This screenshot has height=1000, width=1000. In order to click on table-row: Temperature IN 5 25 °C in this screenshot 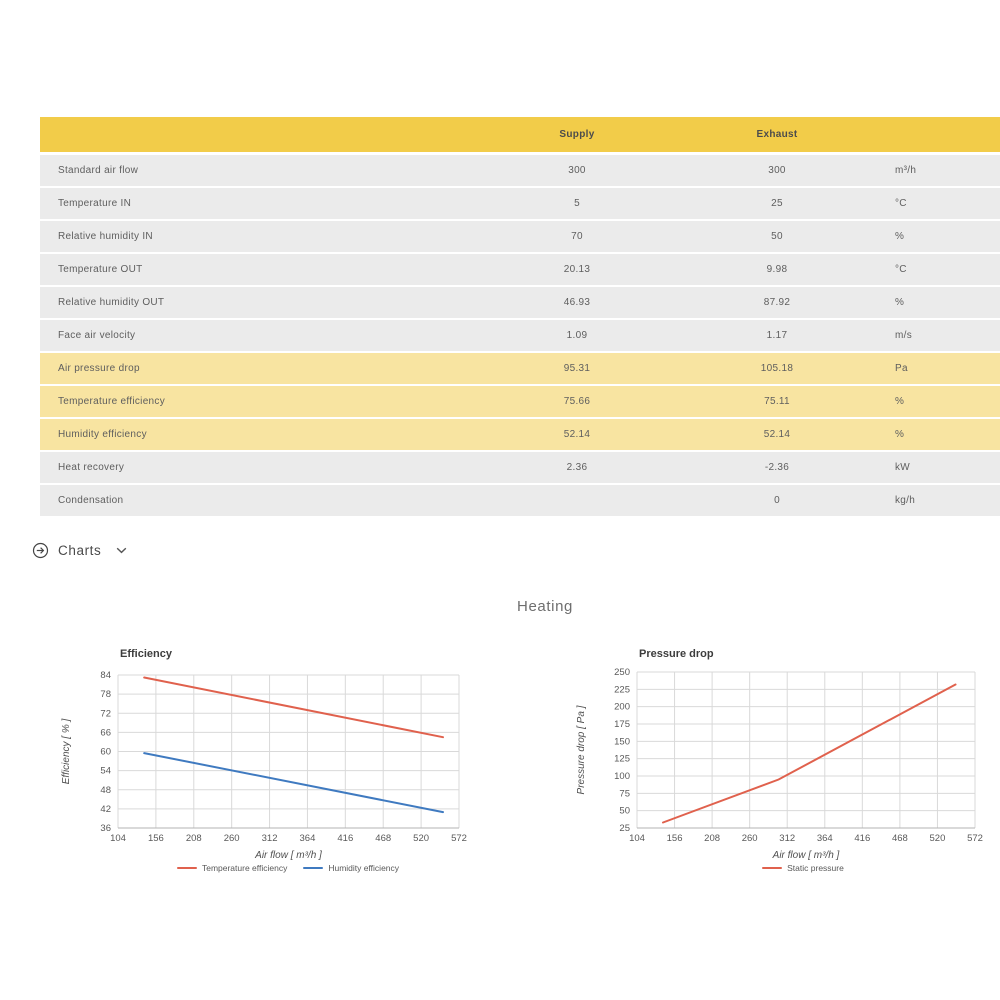, I will do `click(520, 204)`.